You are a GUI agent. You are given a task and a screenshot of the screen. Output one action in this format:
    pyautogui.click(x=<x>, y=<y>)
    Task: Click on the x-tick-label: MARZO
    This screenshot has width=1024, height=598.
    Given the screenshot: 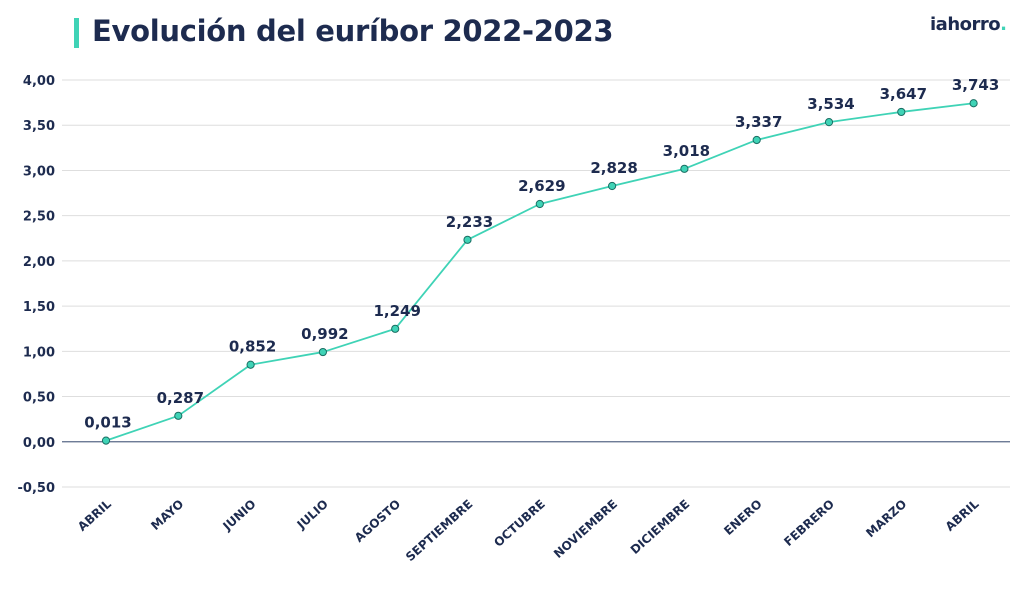 What is the action you would take?
    pyautogui.click(x=886, y=518)
    